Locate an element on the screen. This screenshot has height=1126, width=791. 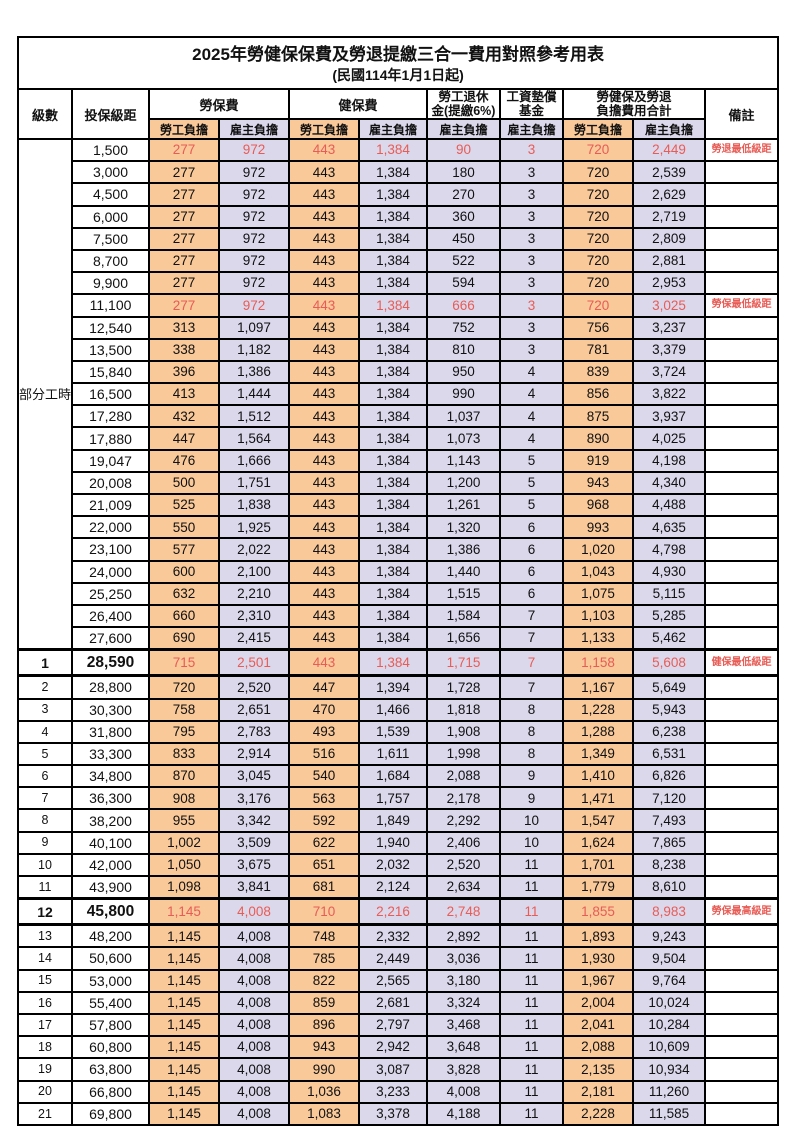
value-cell: 1,893 is located at coordinates (598, 936).